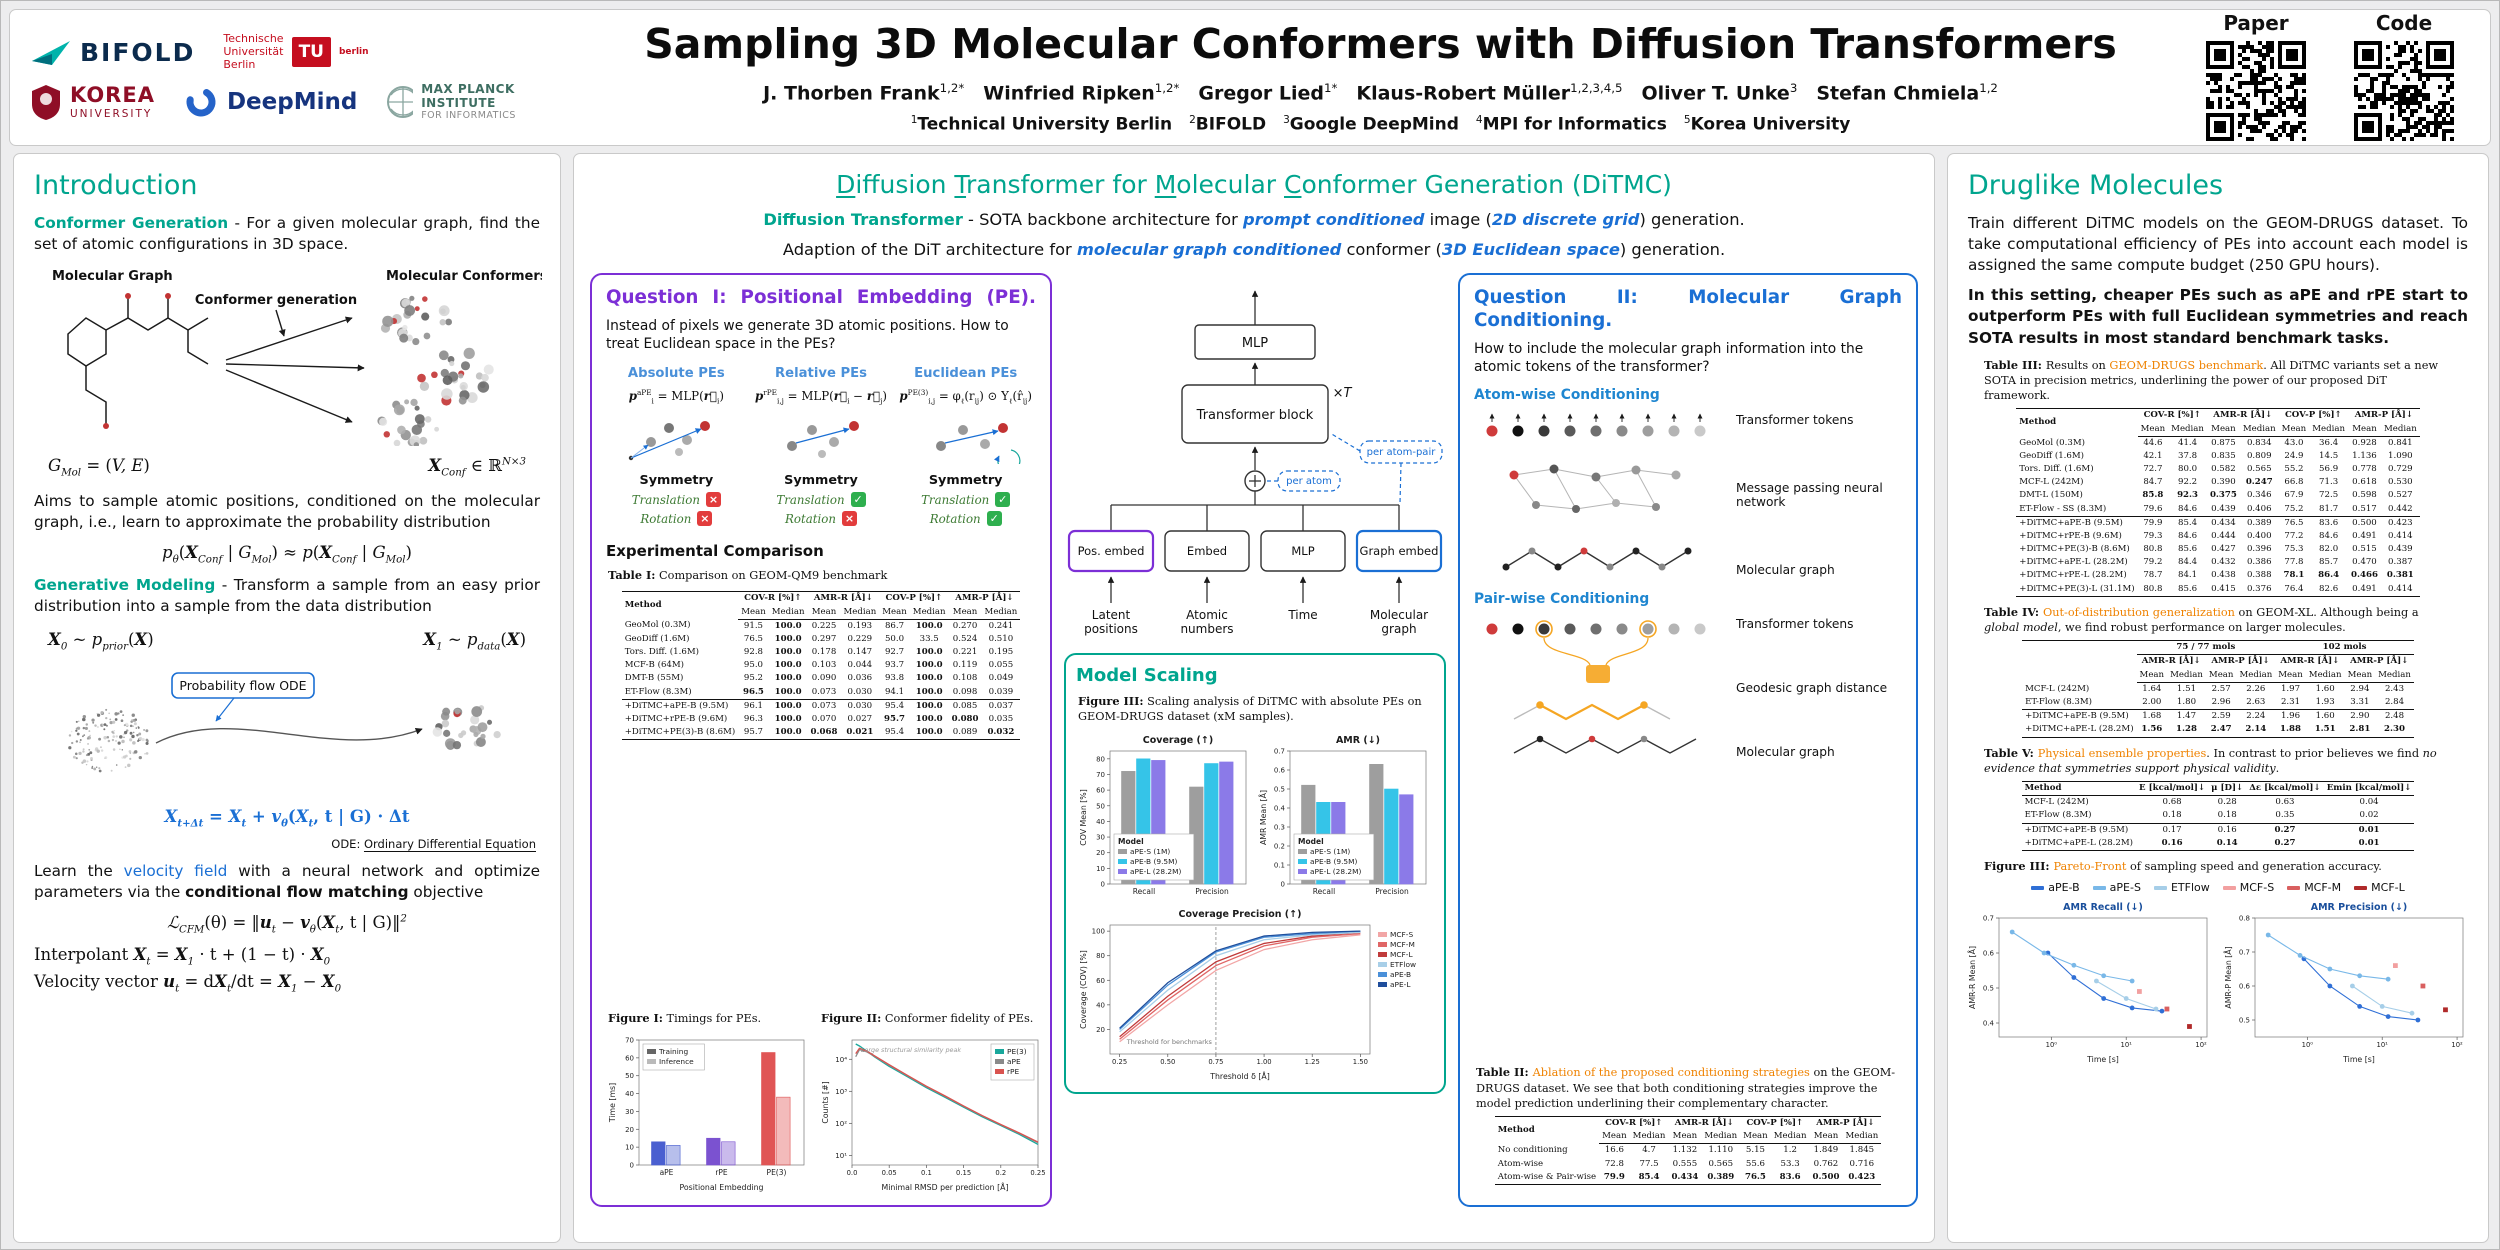 This screenshot has height=1250, width=2500. I want to click on svg-text: MLP, so click(1255, 343).